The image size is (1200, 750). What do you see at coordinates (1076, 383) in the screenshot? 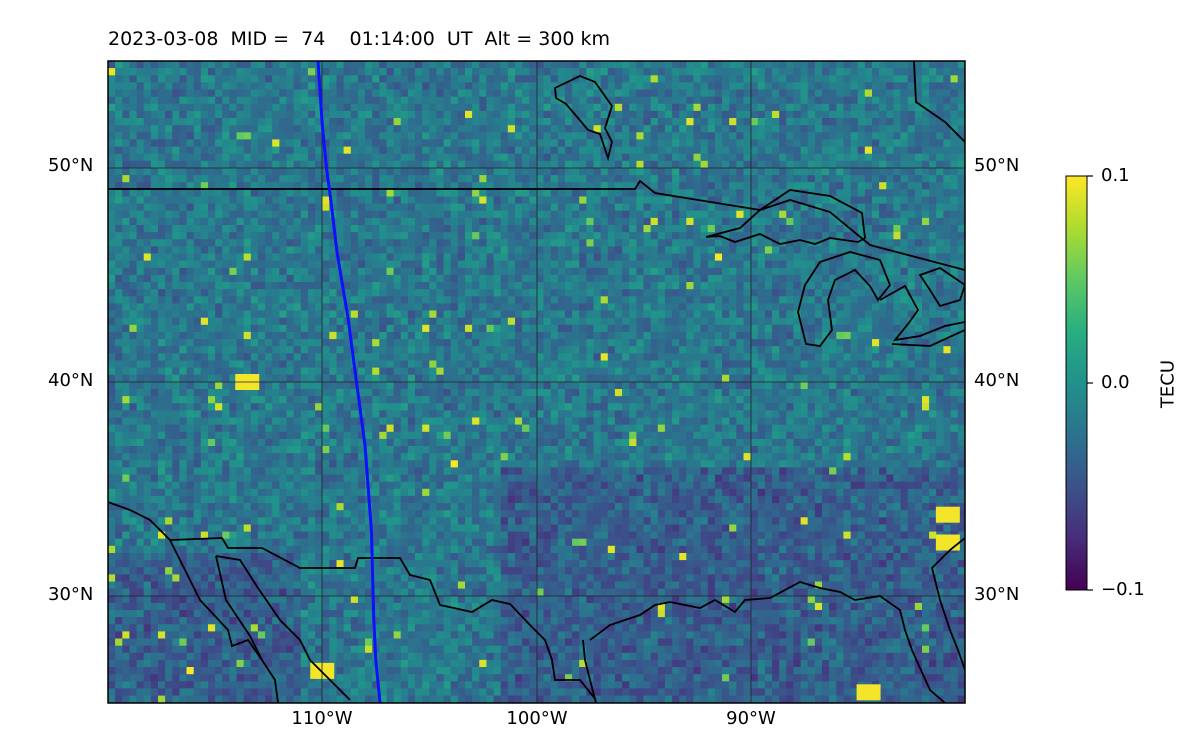
I see `colorbar` at bounding box center [1076, 383].